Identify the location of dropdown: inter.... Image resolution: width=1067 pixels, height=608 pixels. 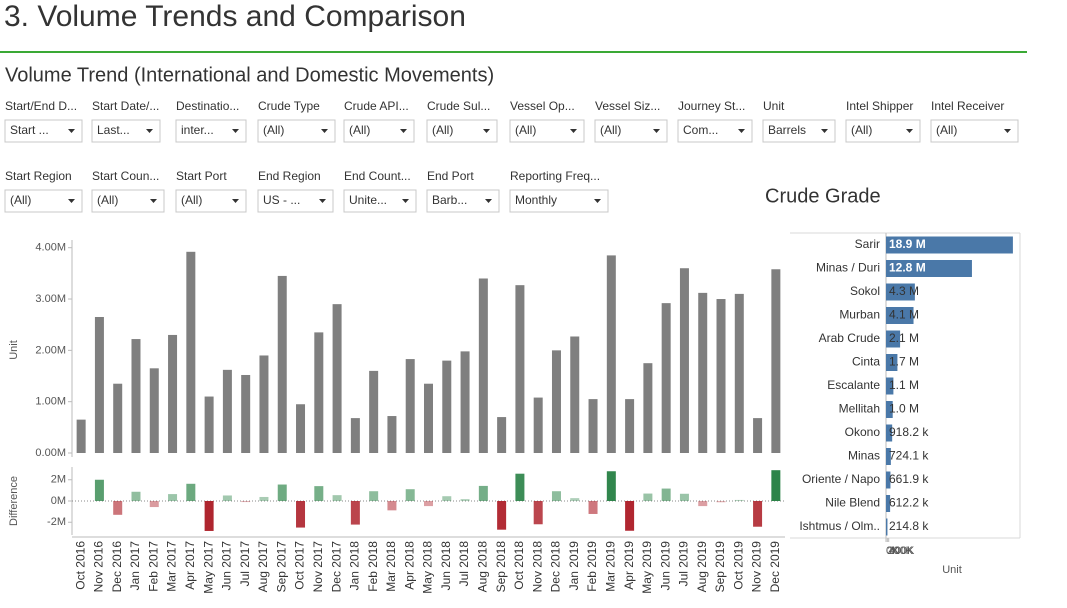
(211, 131).